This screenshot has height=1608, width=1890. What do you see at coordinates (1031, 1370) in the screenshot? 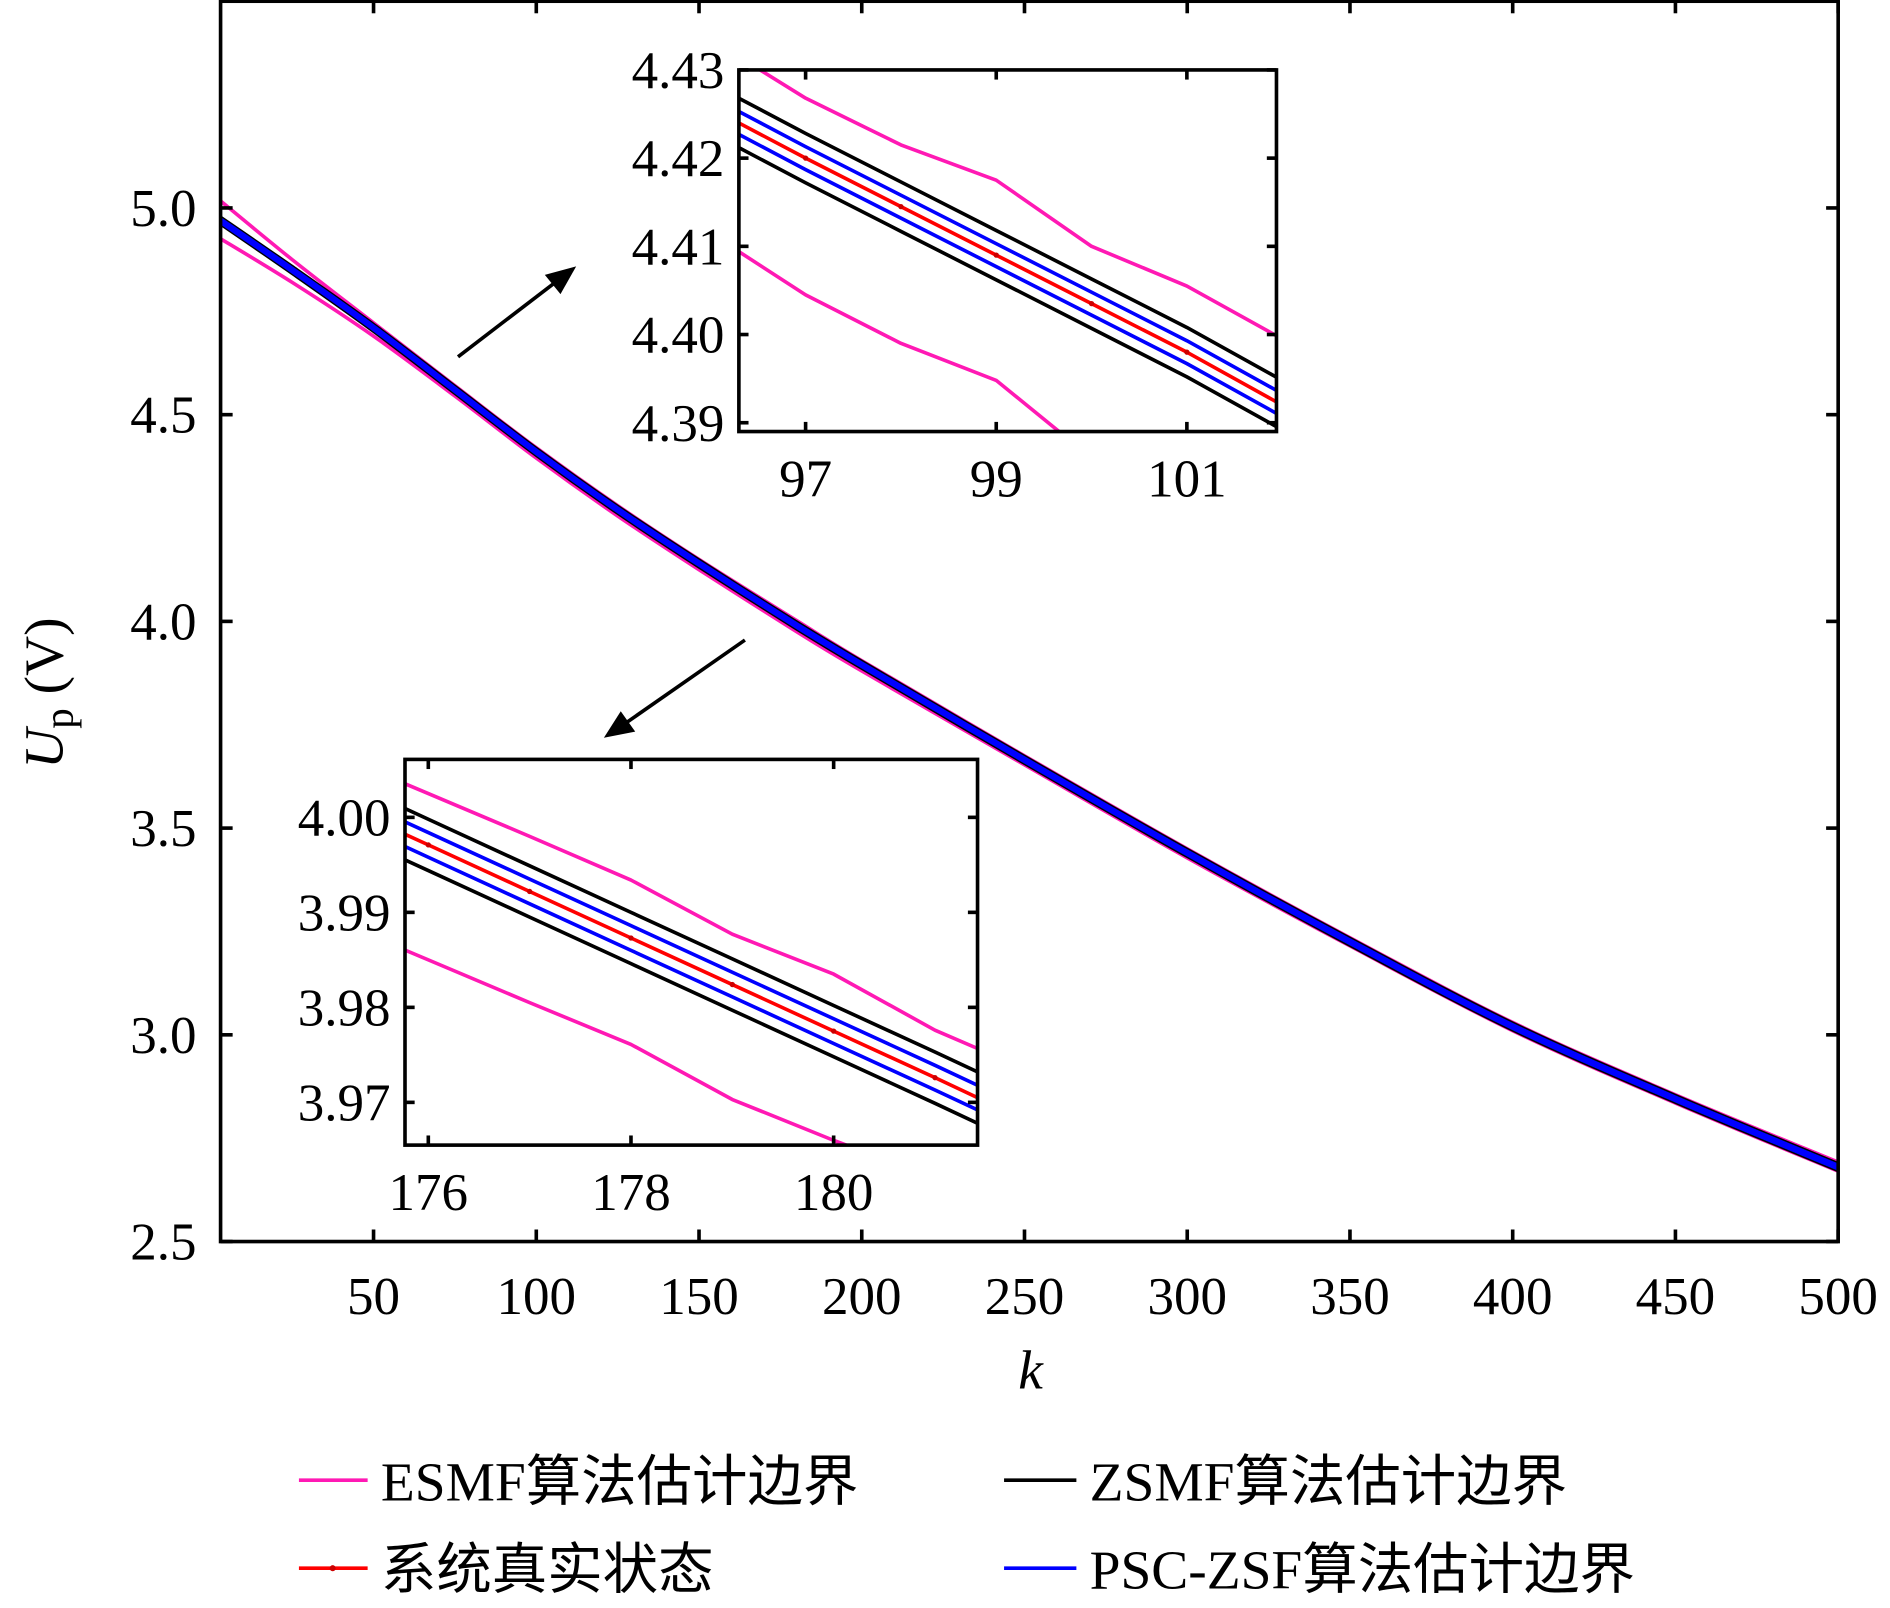
I see `x-axis-label: k` at bounding box center [1031, 1370].